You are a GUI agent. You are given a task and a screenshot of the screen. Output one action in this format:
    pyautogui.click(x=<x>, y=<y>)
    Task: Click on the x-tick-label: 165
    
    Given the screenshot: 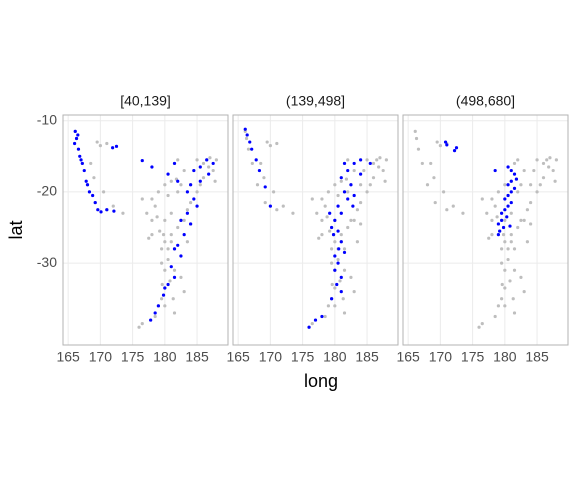 What is the action you would take?
    pyautogui.click(x=238, y=357)
    